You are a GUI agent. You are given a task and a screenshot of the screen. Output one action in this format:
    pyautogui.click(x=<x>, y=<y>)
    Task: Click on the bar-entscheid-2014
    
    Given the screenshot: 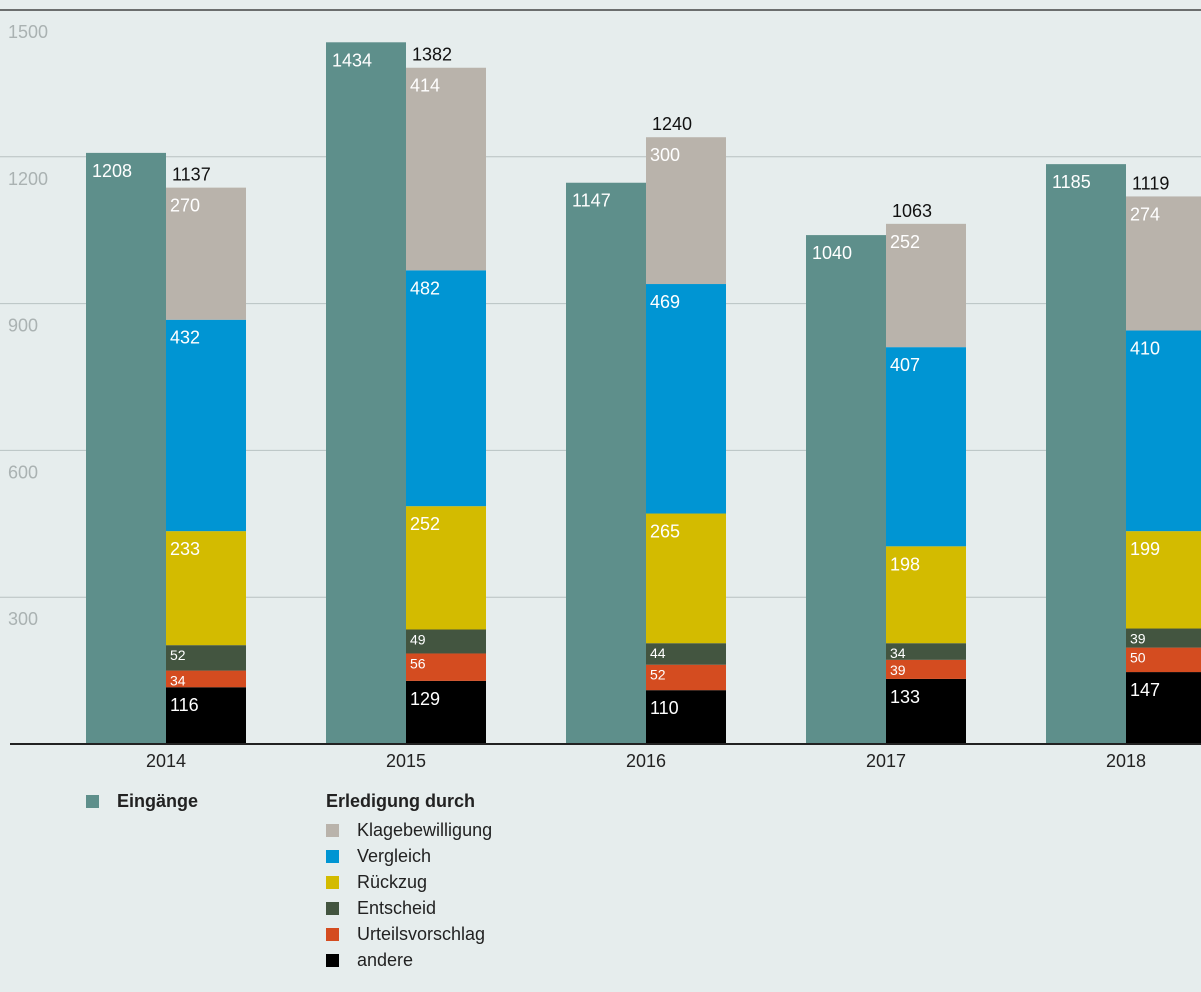 What is the action you would take?
    pyautogui.click(x=206, y=658)
    